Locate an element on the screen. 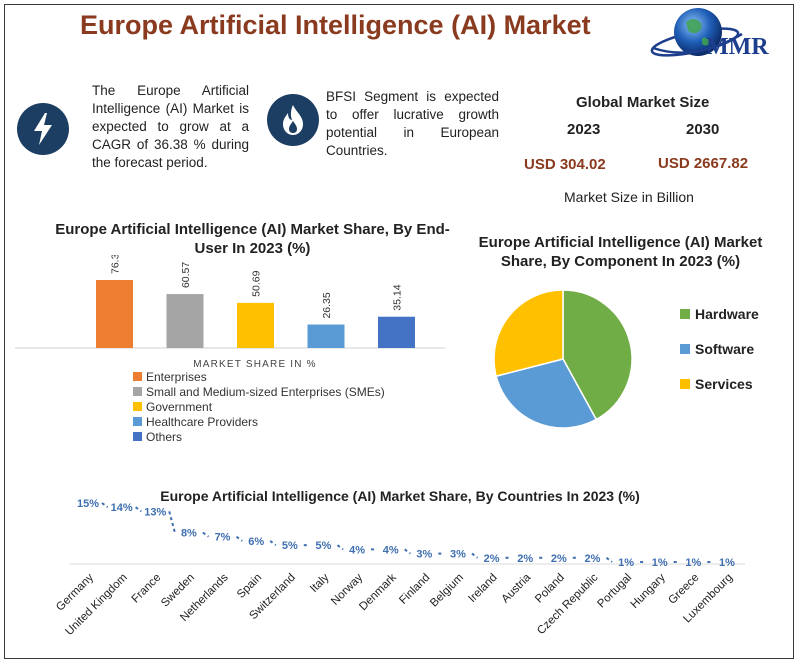  pie-legend-label: Hardware is located at coordinates (727, 314).